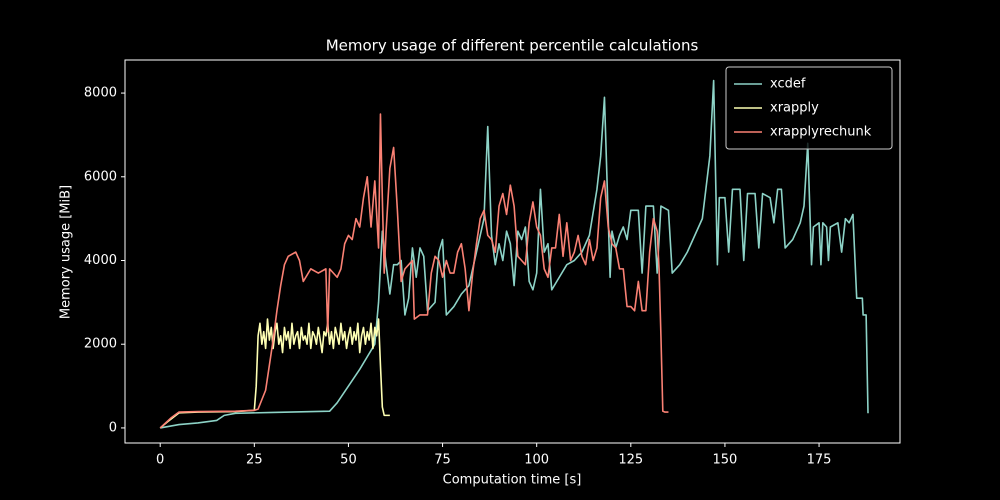 This screenshot has height=500, width=1000. Describe the element at coordinates (100, 93) in the screenshot. I see `y-tick-label: 8000` at that location.